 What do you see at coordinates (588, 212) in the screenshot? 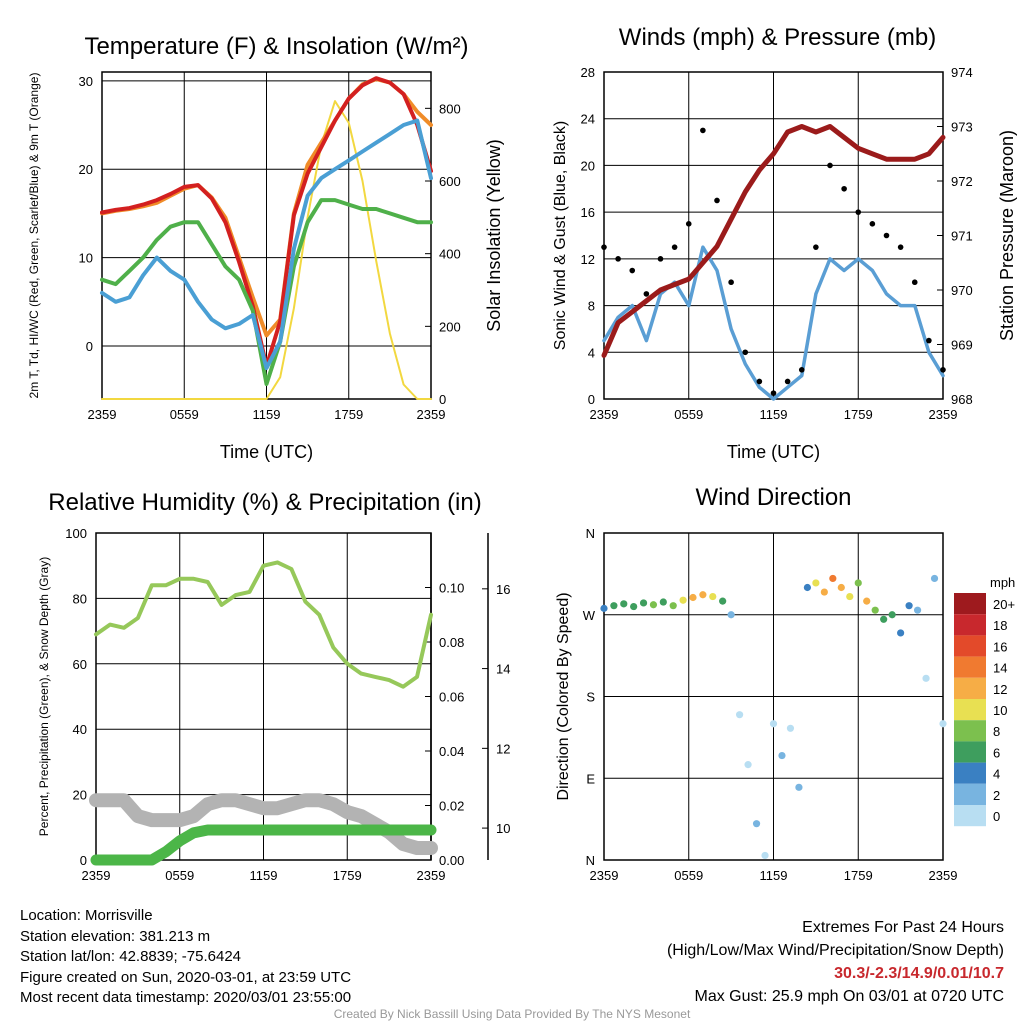
I see `panel2-y-tick-label: 16` at bounding box center [588, 212].